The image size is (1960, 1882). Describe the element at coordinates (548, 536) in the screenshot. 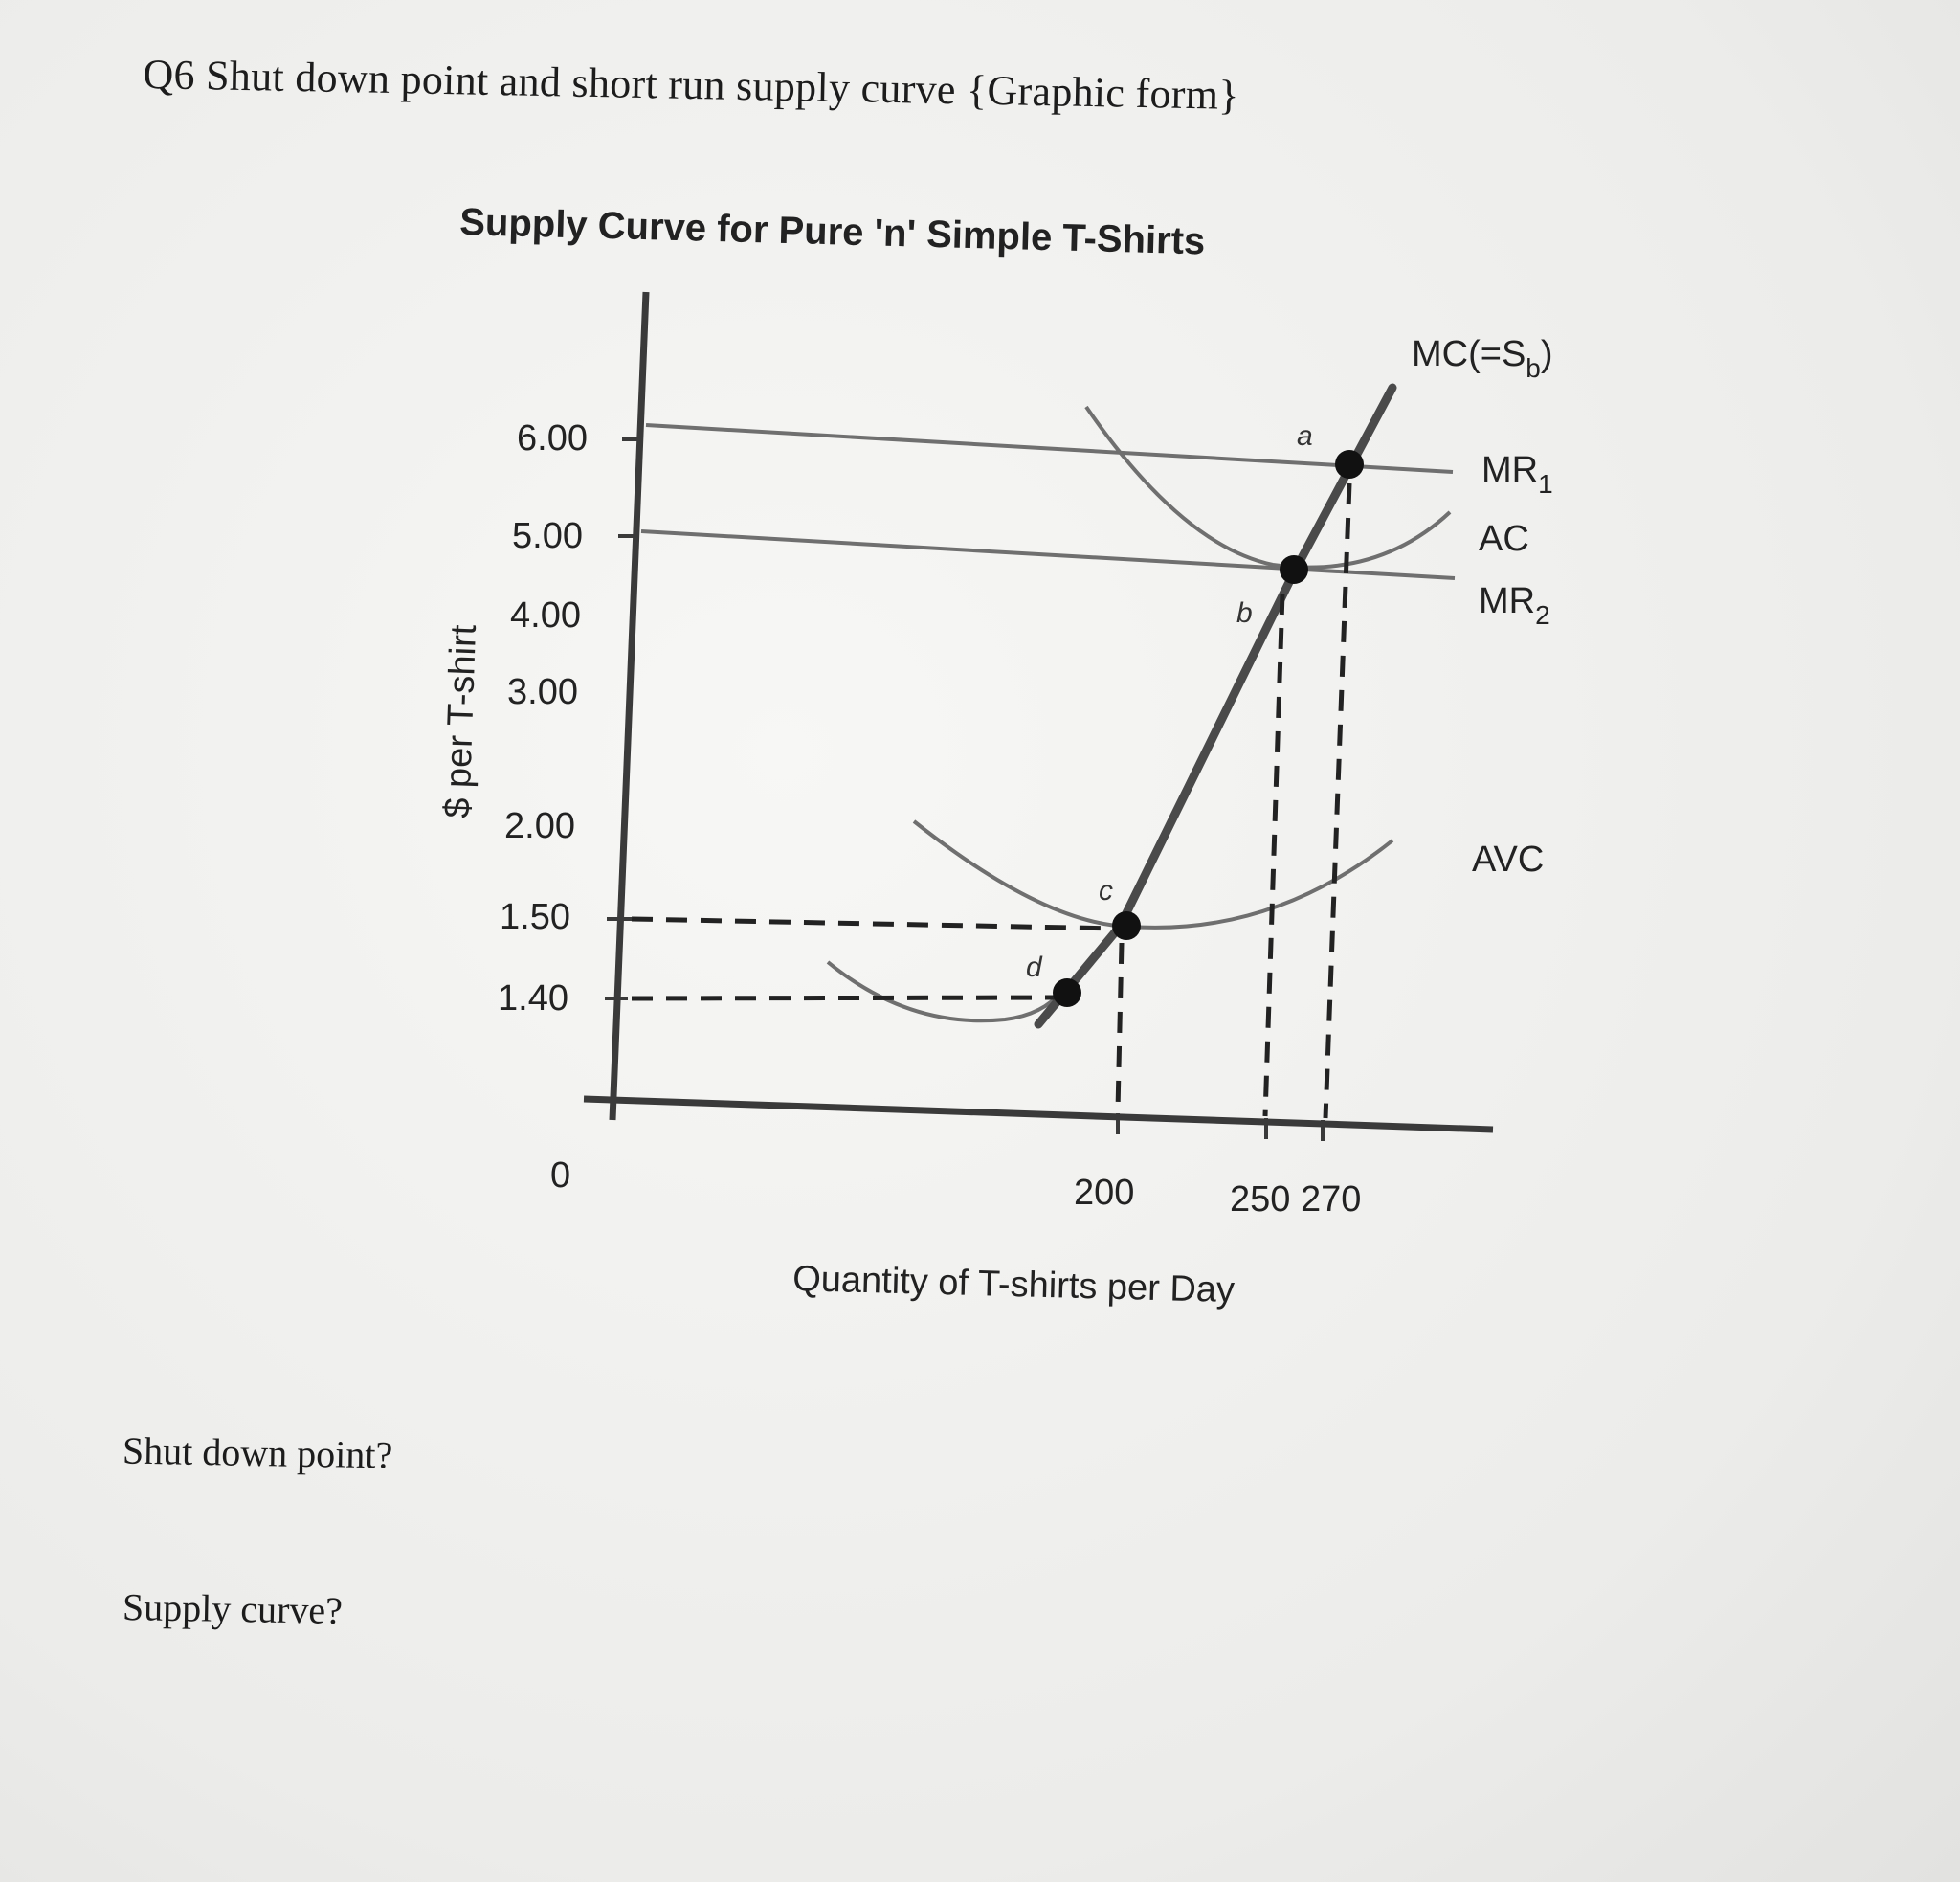

I see `y-tick-label: 5.00` at that location.